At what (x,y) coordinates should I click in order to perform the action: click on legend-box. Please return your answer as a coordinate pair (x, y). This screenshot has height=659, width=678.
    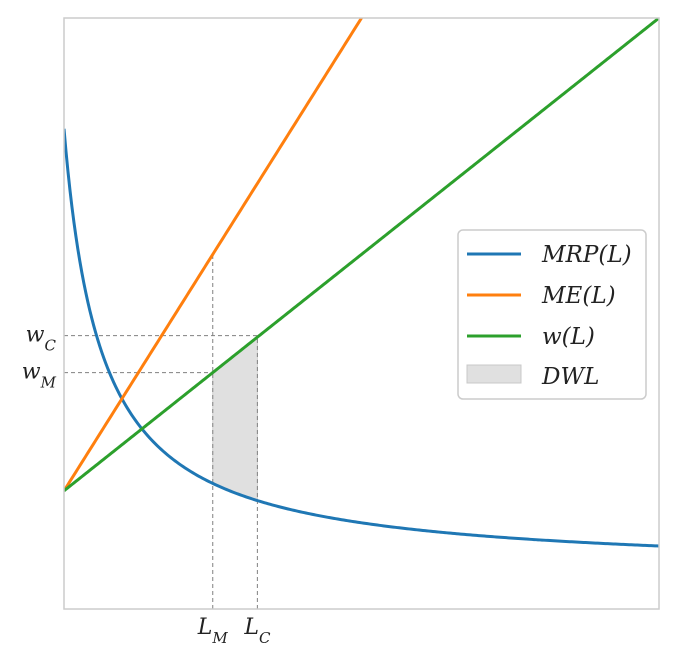
    Looking at the image, I should click on (552, 314).